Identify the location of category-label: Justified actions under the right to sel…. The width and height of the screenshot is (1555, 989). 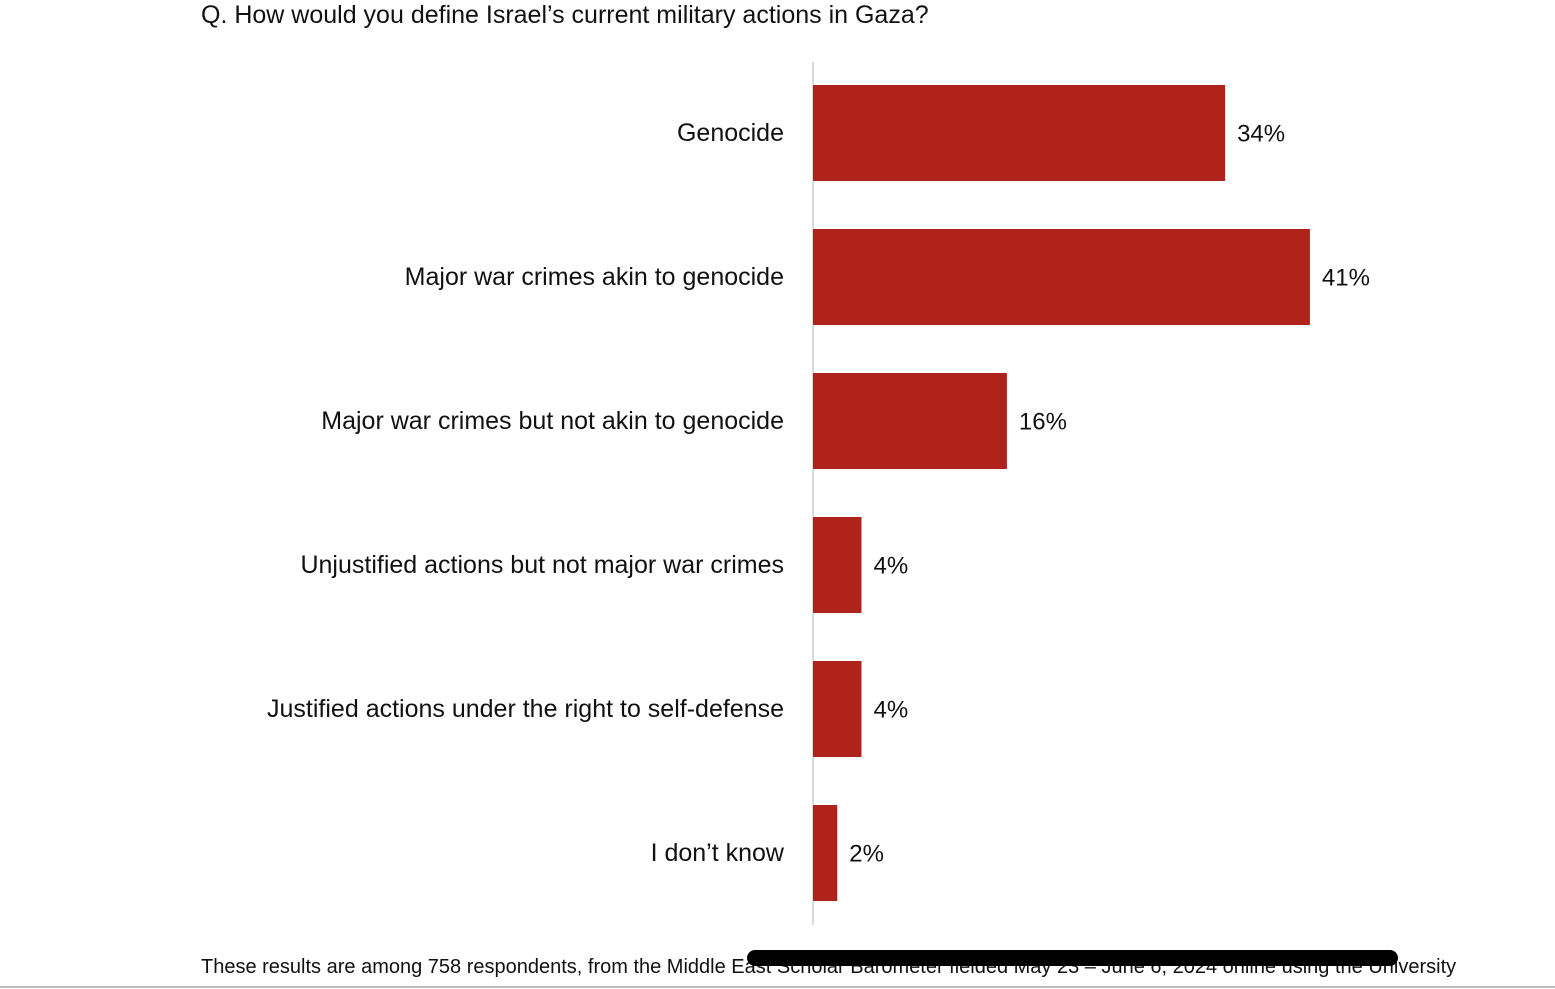
(525, 709).